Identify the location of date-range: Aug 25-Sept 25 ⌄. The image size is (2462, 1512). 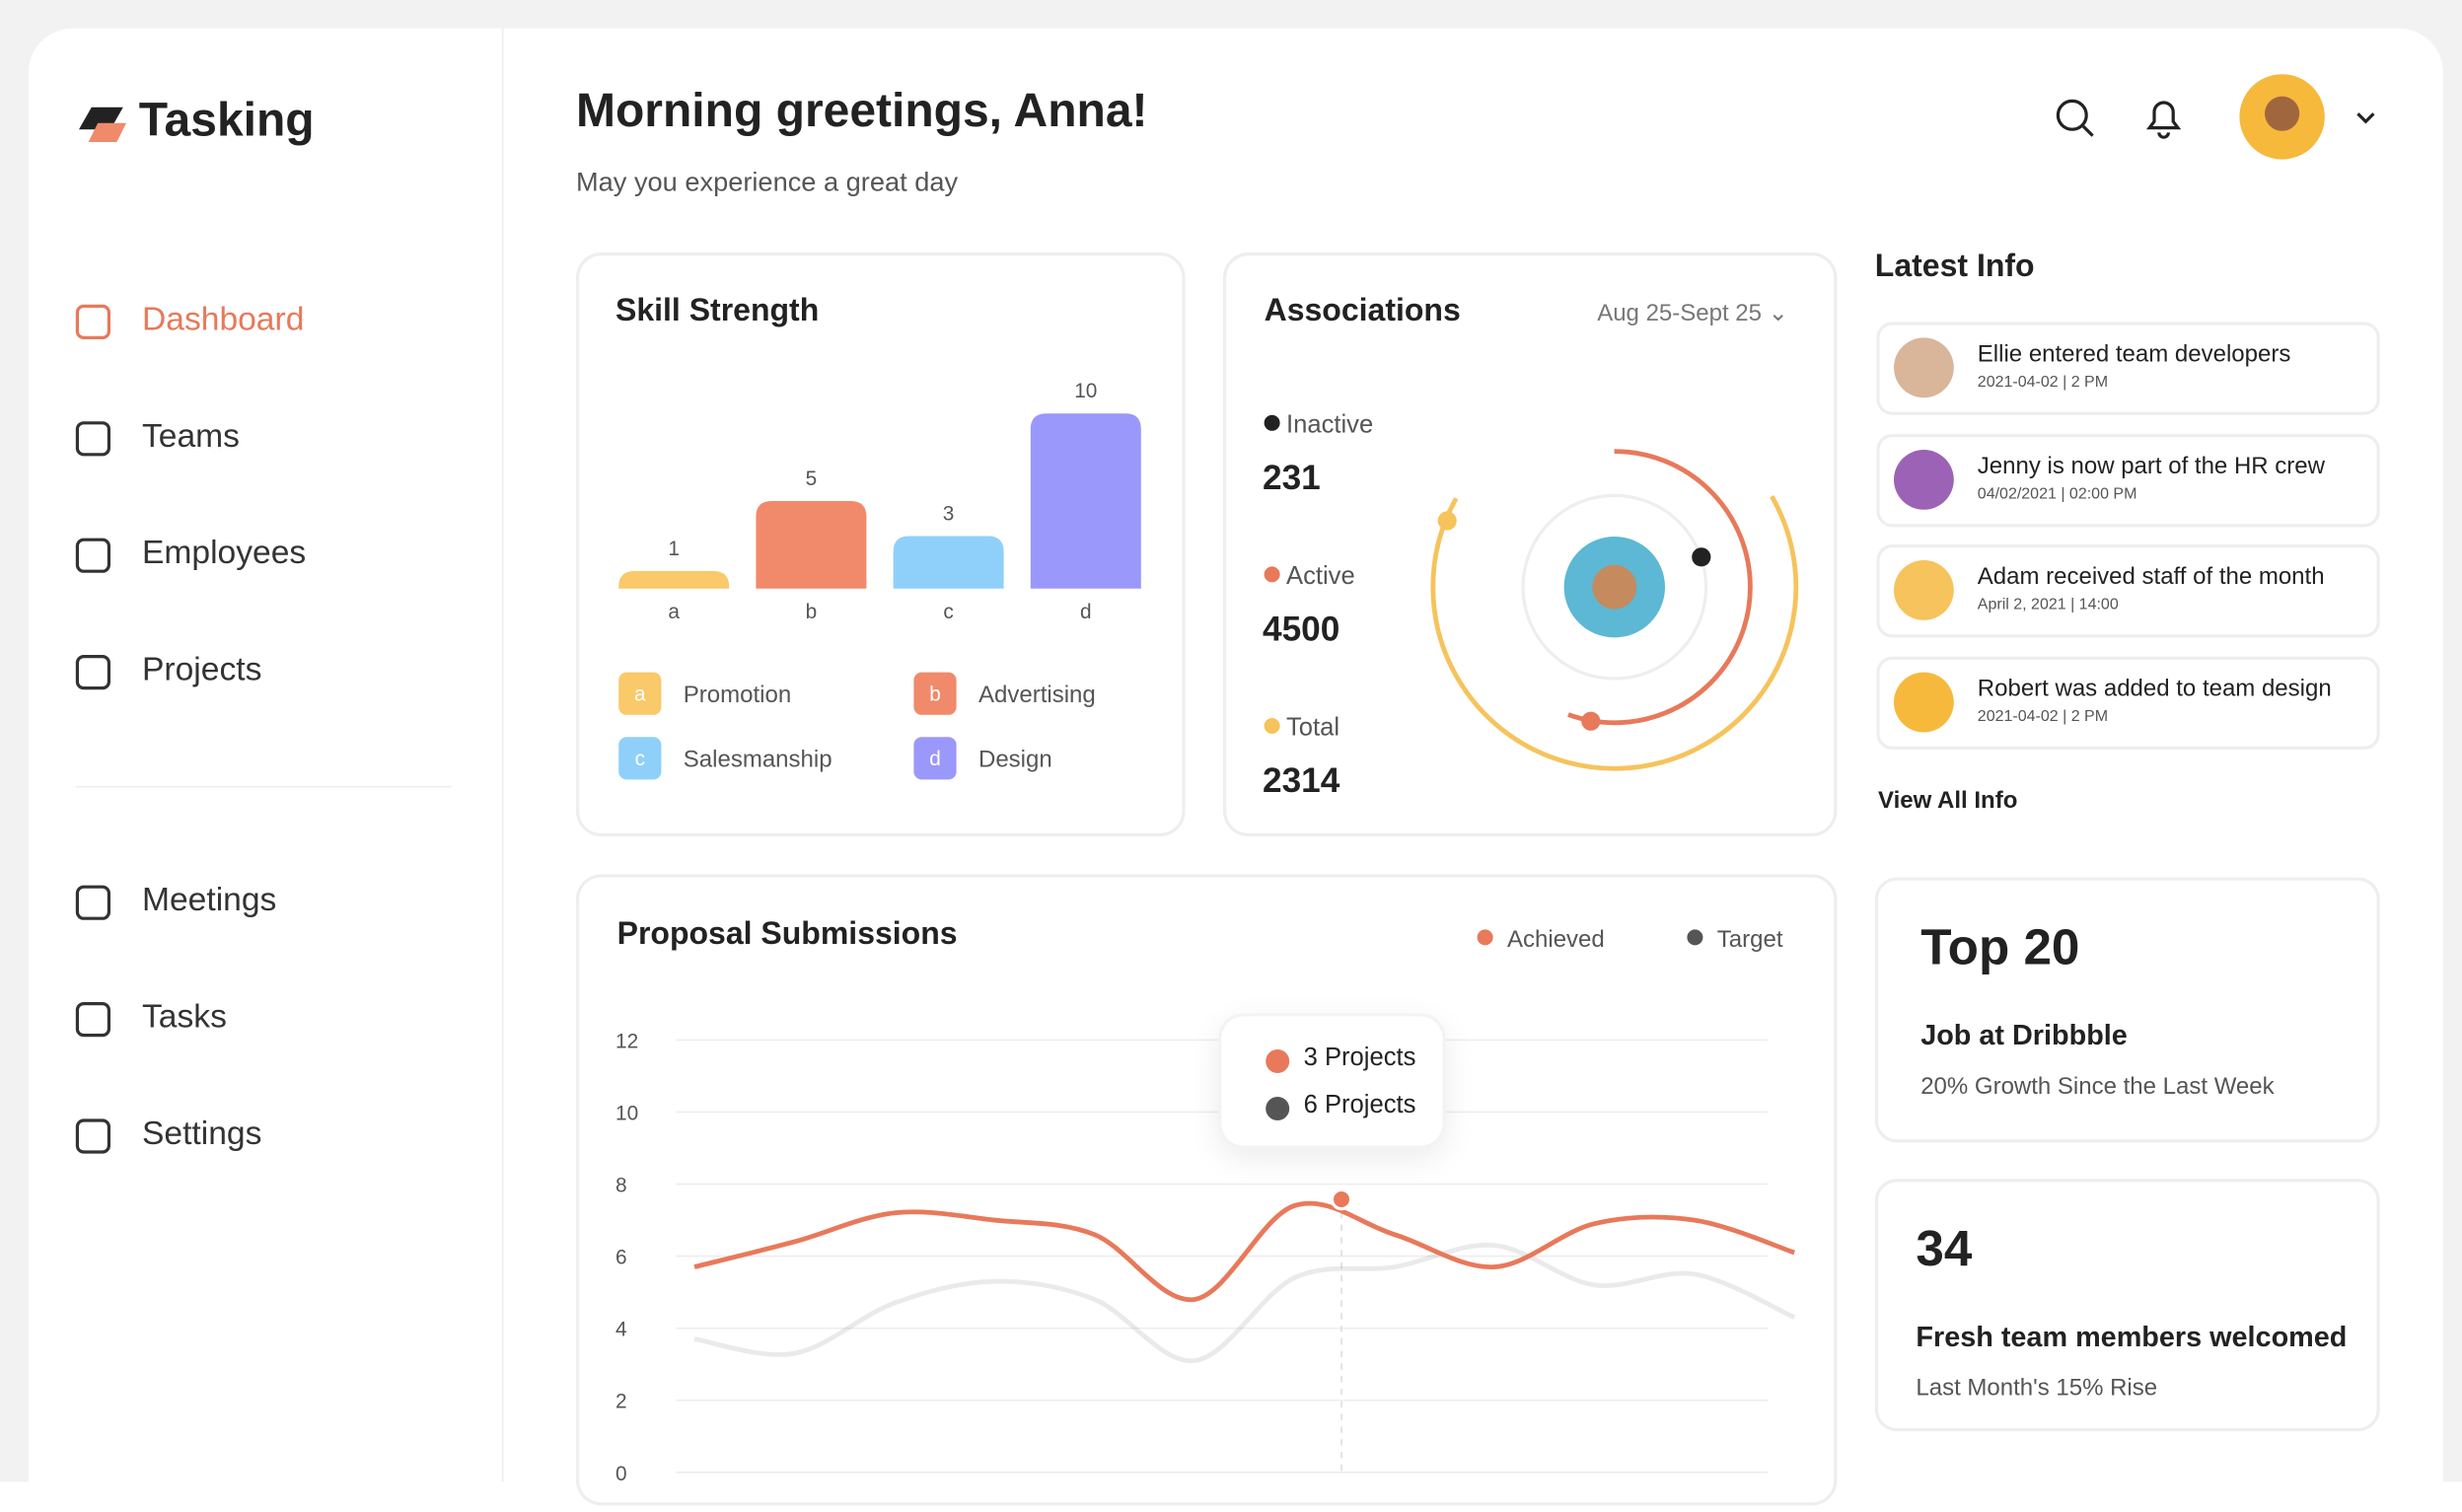
(1692, 313).